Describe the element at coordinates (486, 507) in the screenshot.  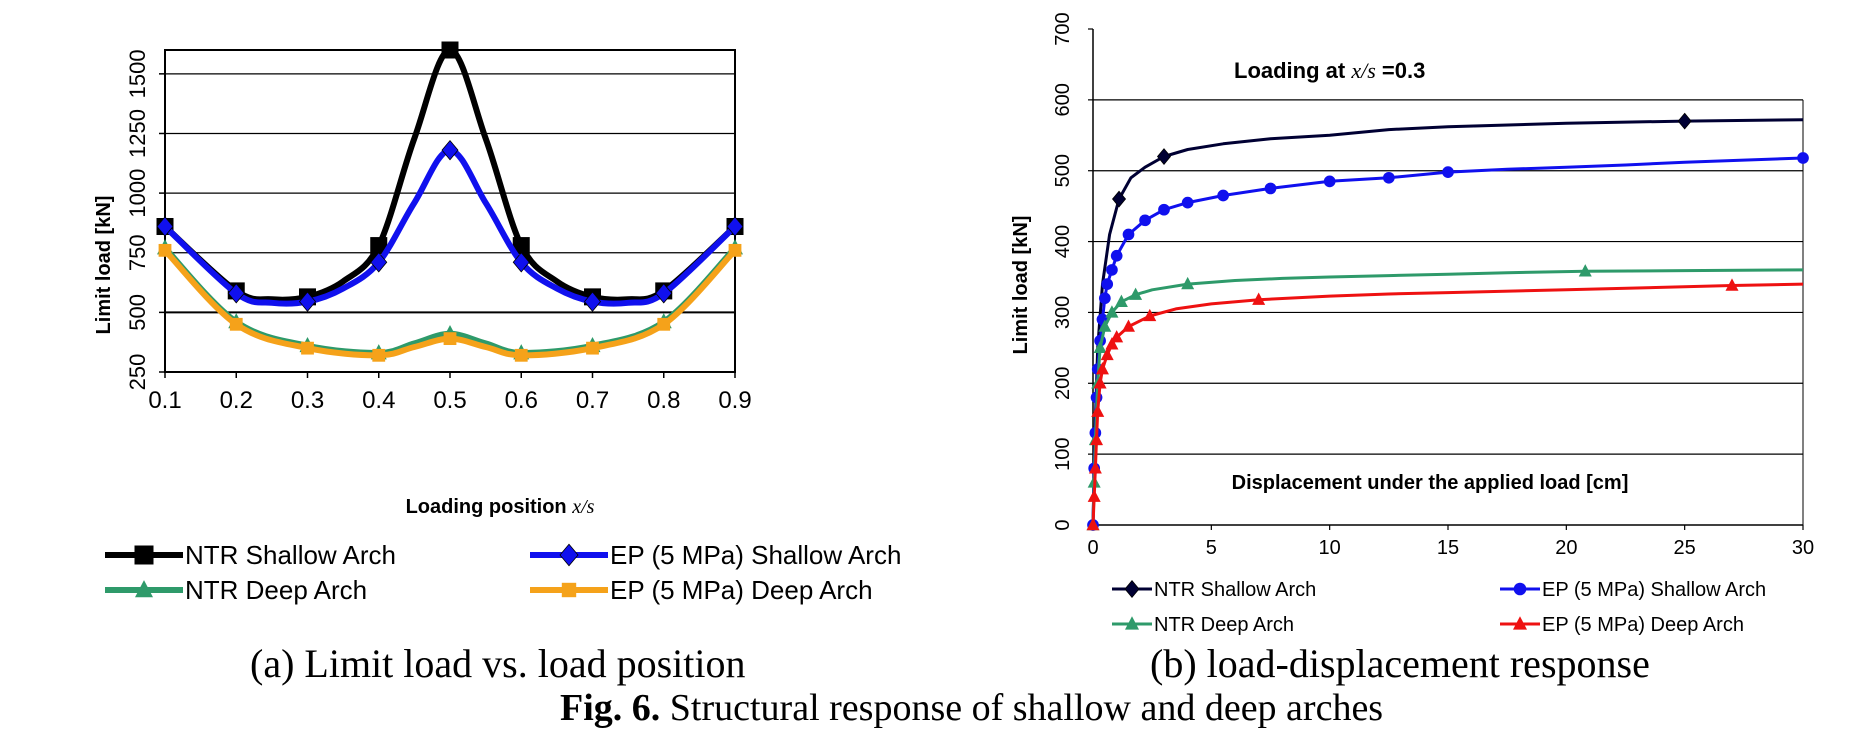
I see `chart-a-x-axis-label-text: Loading position` at that location.